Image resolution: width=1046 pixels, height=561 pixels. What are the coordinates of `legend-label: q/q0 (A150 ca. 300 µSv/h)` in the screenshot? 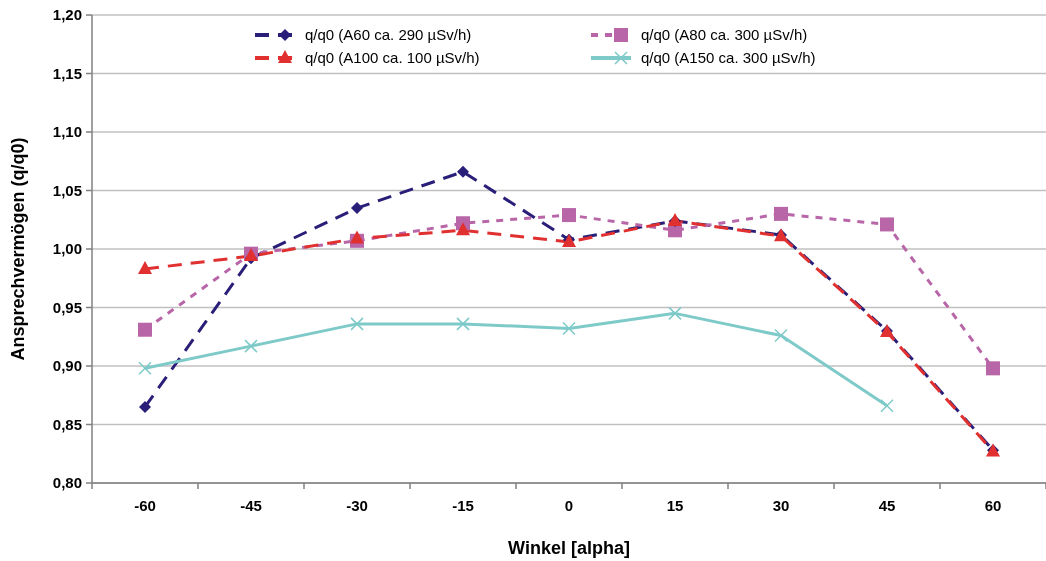 It's located at (728, 58).